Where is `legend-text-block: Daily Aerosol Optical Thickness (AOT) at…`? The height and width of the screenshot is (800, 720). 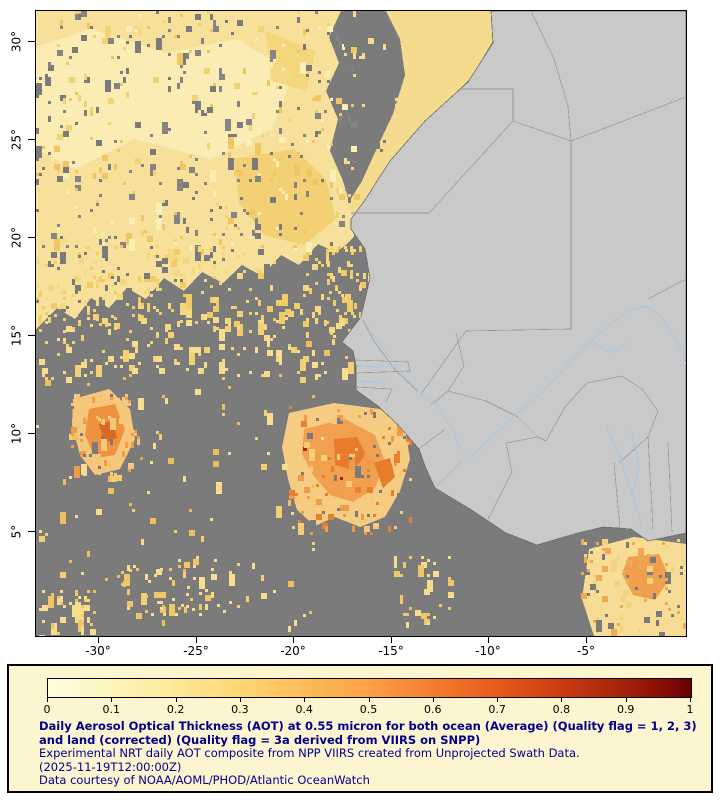 legend-text-block: Daily Aerosol Optical Thickness (AOT) at… is located at coordinates (369, 753).